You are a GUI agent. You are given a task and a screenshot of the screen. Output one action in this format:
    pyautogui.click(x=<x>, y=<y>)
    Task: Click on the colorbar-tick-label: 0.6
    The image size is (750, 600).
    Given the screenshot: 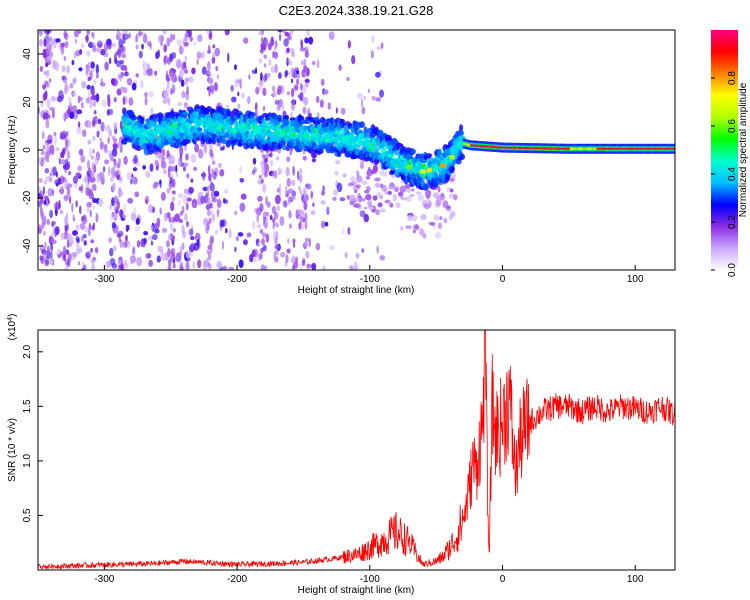 What is the action you would take?
    pyautogui.click(x=732, y=126)
    